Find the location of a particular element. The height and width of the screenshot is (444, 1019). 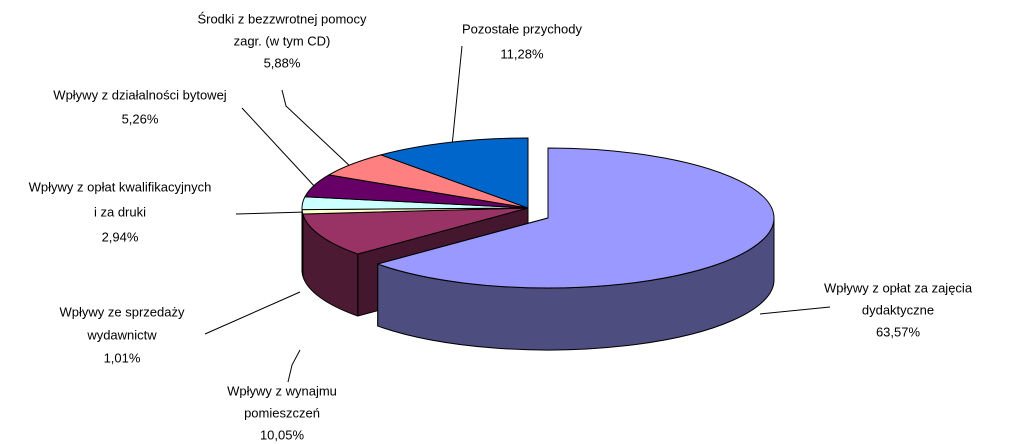

value-label: 63,57% is located at coordinates (898, 331).